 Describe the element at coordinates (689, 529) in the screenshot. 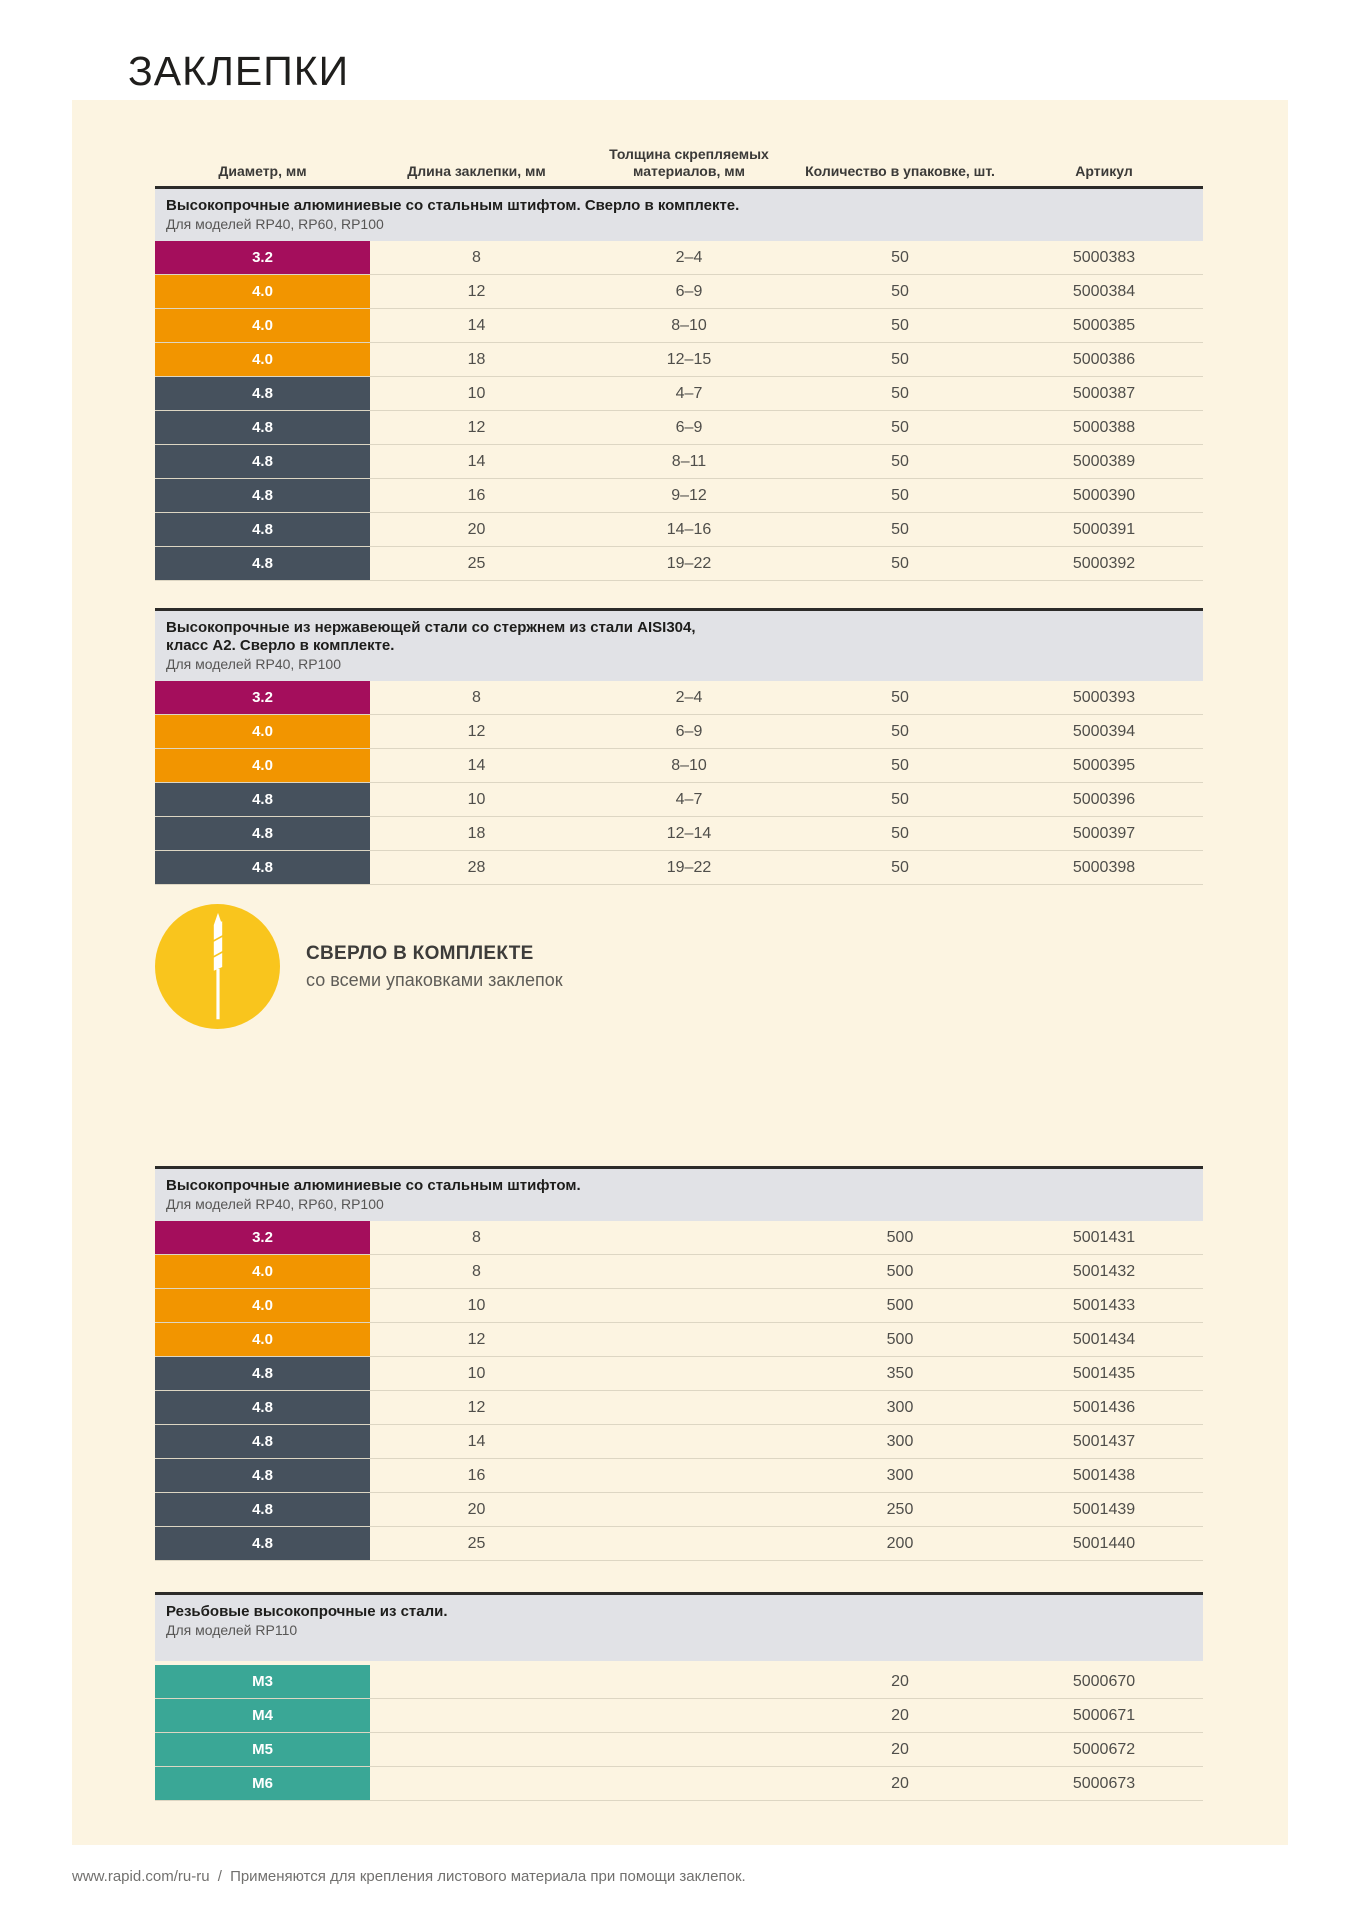

I see `thickness-cell: 14–16` at that location.